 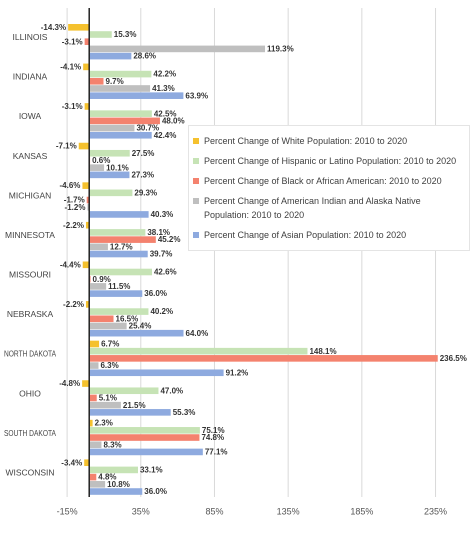 What do you see at coordinates (158, 232) in the screenshot?
I see `data-label: 38.1%` at bounding box center [158, 232].